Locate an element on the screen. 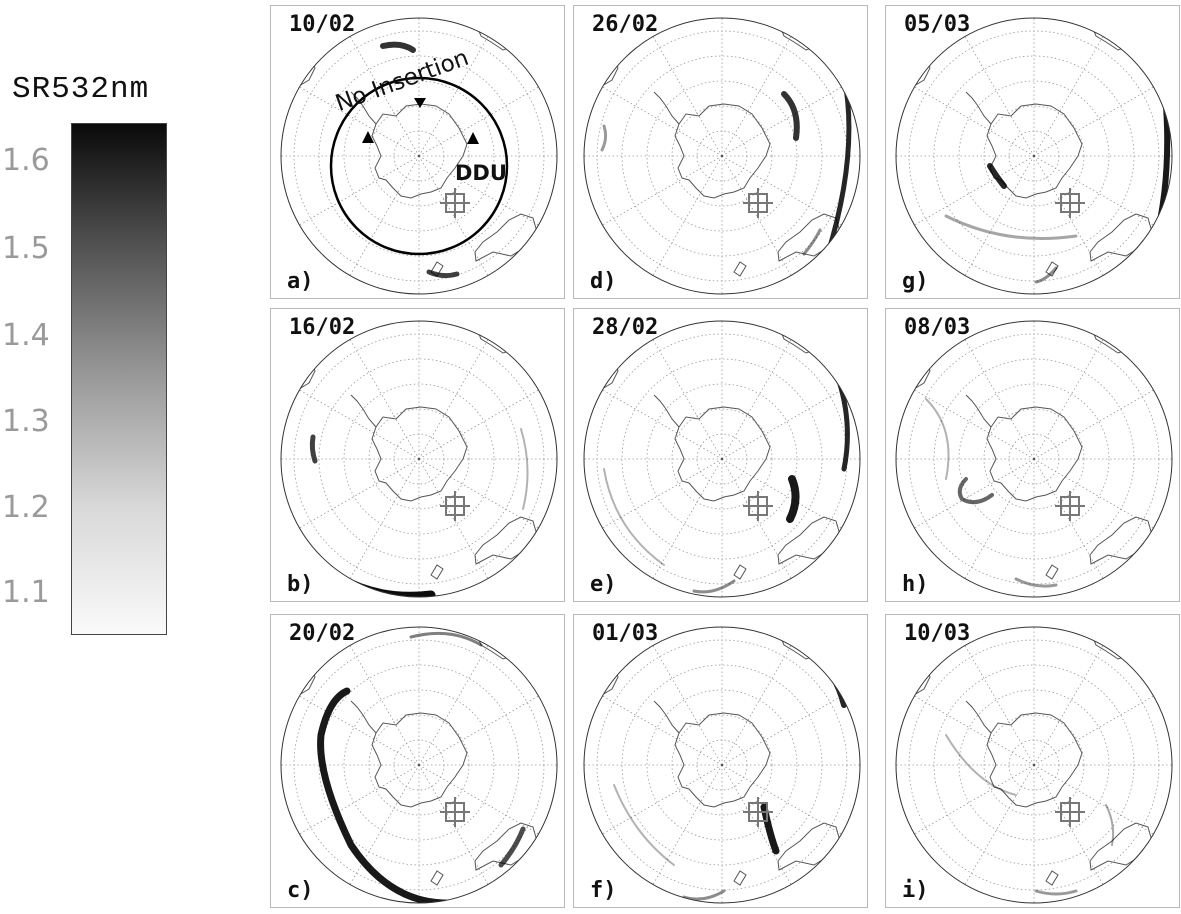 The image size is (1181, 914). colorbar is located at coordinates (119, 379).